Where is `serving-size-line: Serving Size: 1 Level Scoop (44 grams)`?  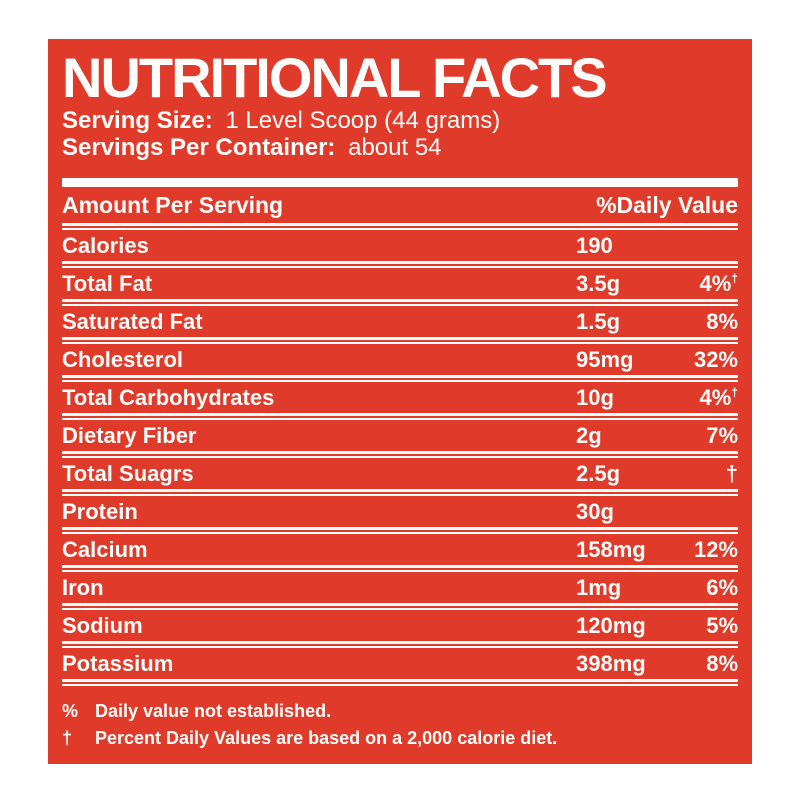
serving-size-line: Serving Size: 1 Level Scoop (44 grams) is located at coordinates (400, 120).